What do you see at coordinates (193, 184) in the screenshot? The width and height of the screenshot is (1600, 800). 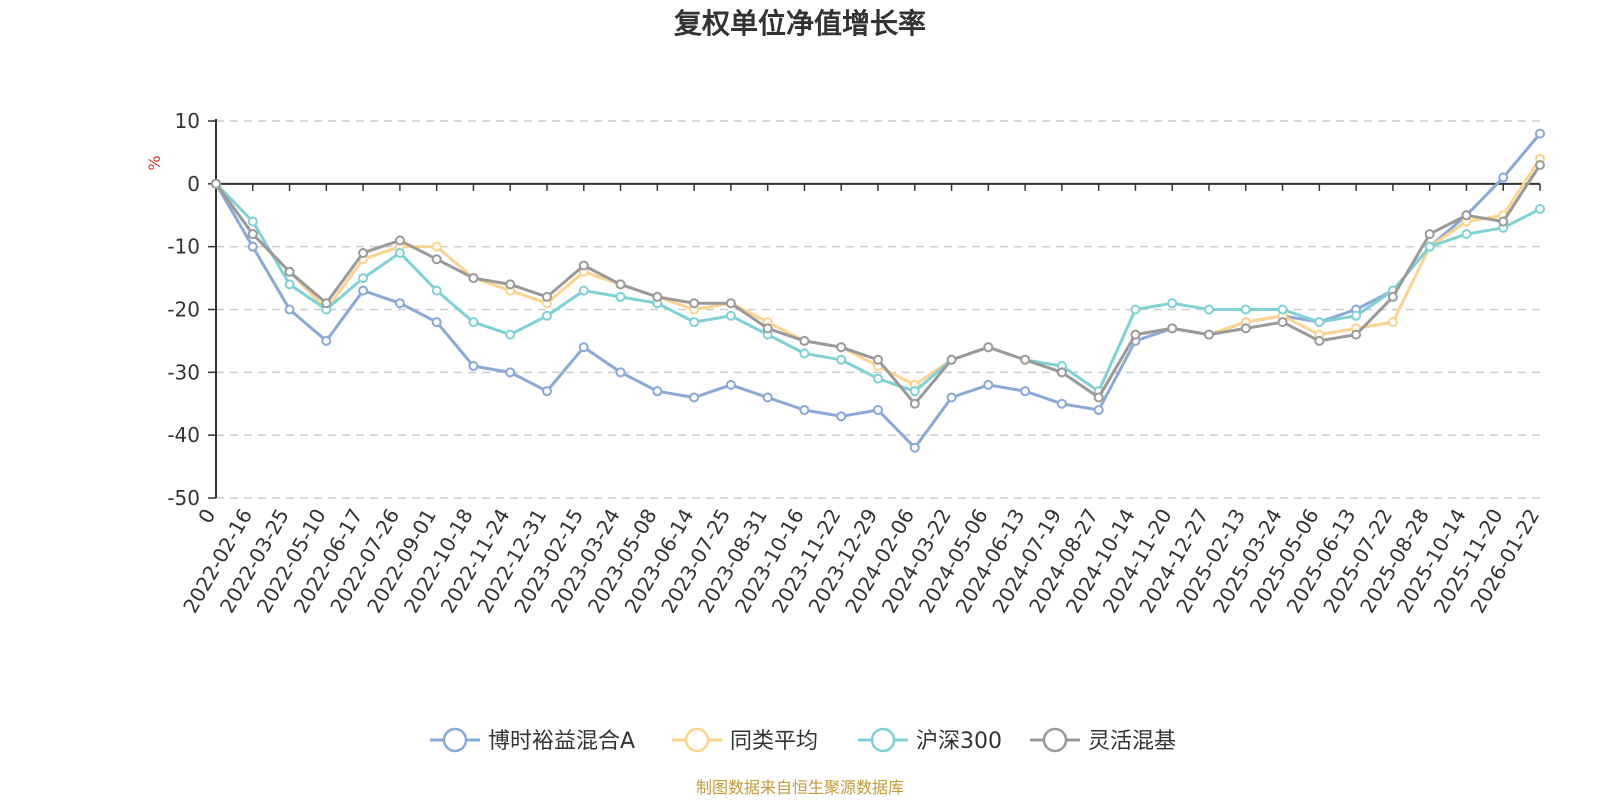 I see `y-tick-label: 0` at bounding box center [193, 184].